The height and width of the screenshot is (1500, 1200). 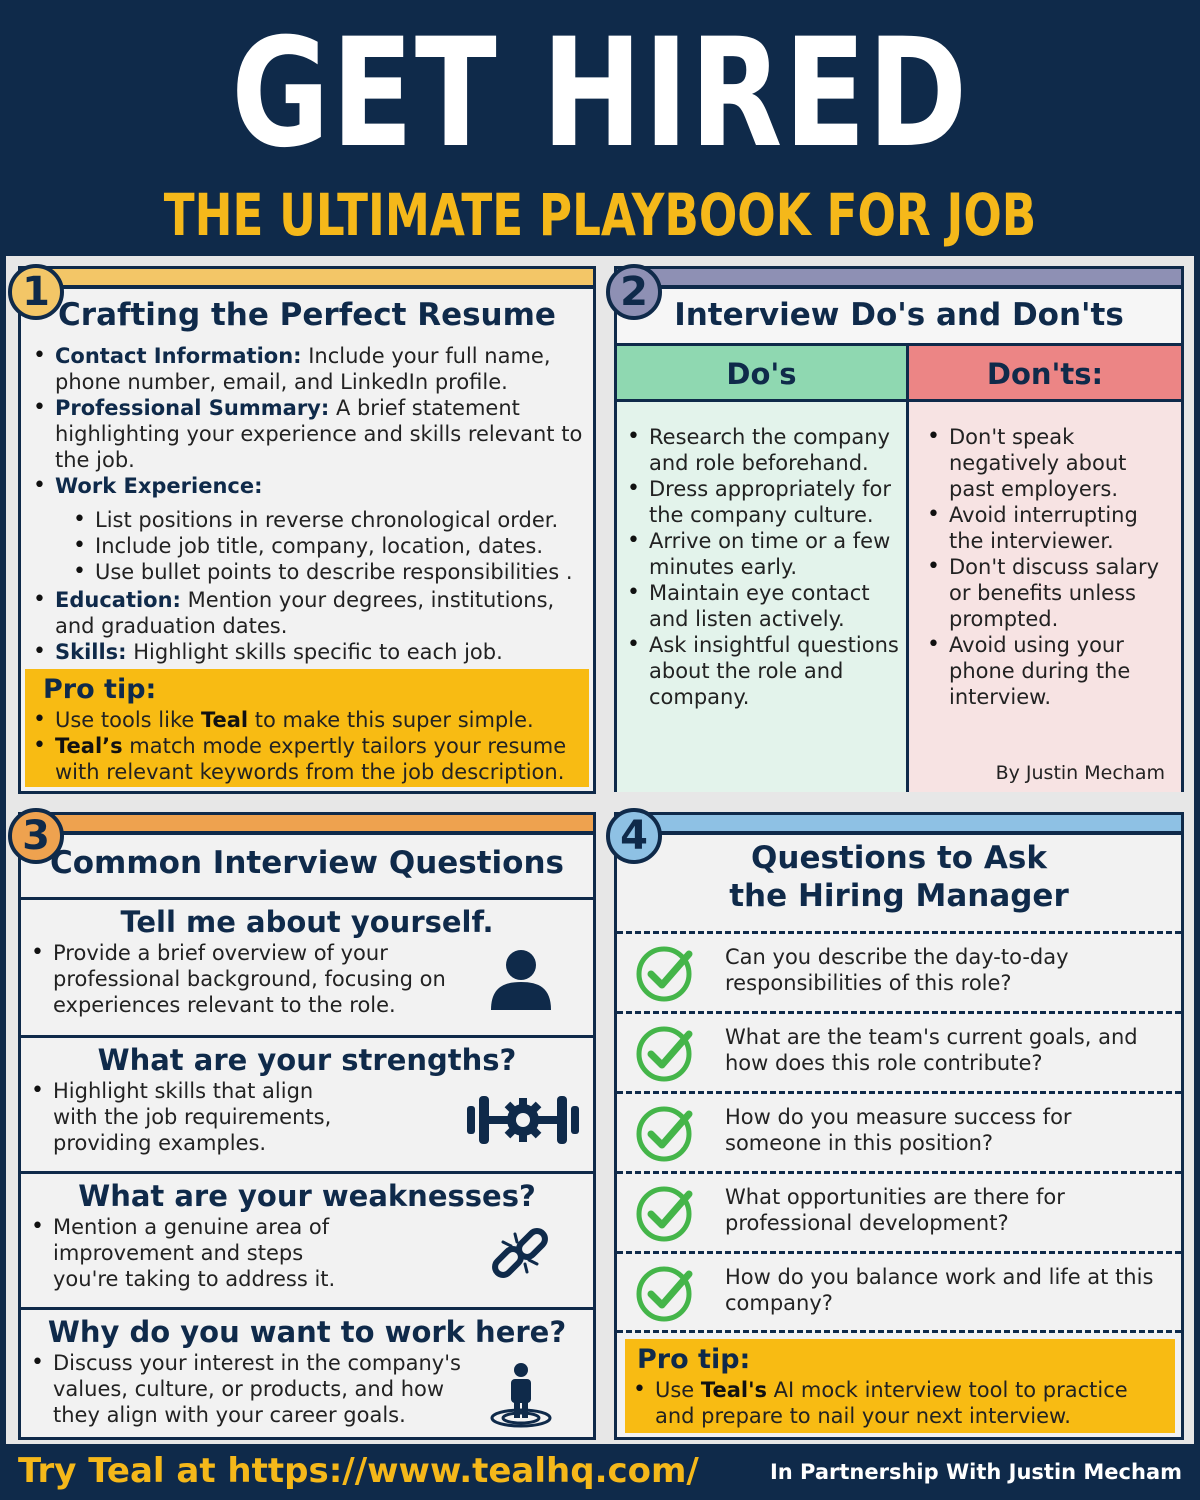 What do you see at coordinates (307, 863) in the screenshot?
I see `section3-title: Common Interview Questions` at bounding box center [307, 863].